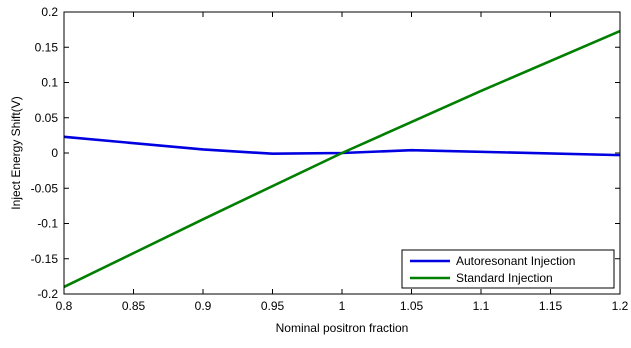  I want to click on legend-box, so click(508, 269).